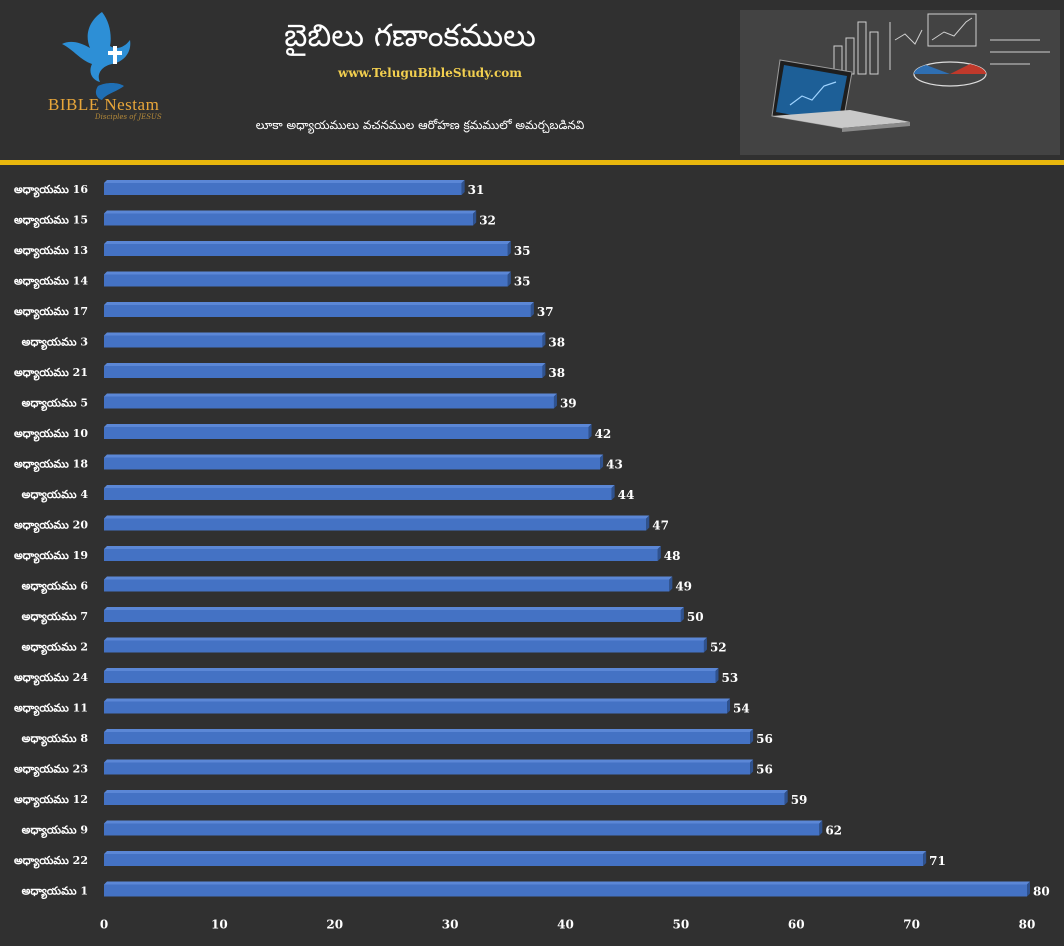 Image resolution: width=1064 pixels, height=946 pixels. I want to click on brand-tagline: Disciples of JESUS, so click(128, 117).